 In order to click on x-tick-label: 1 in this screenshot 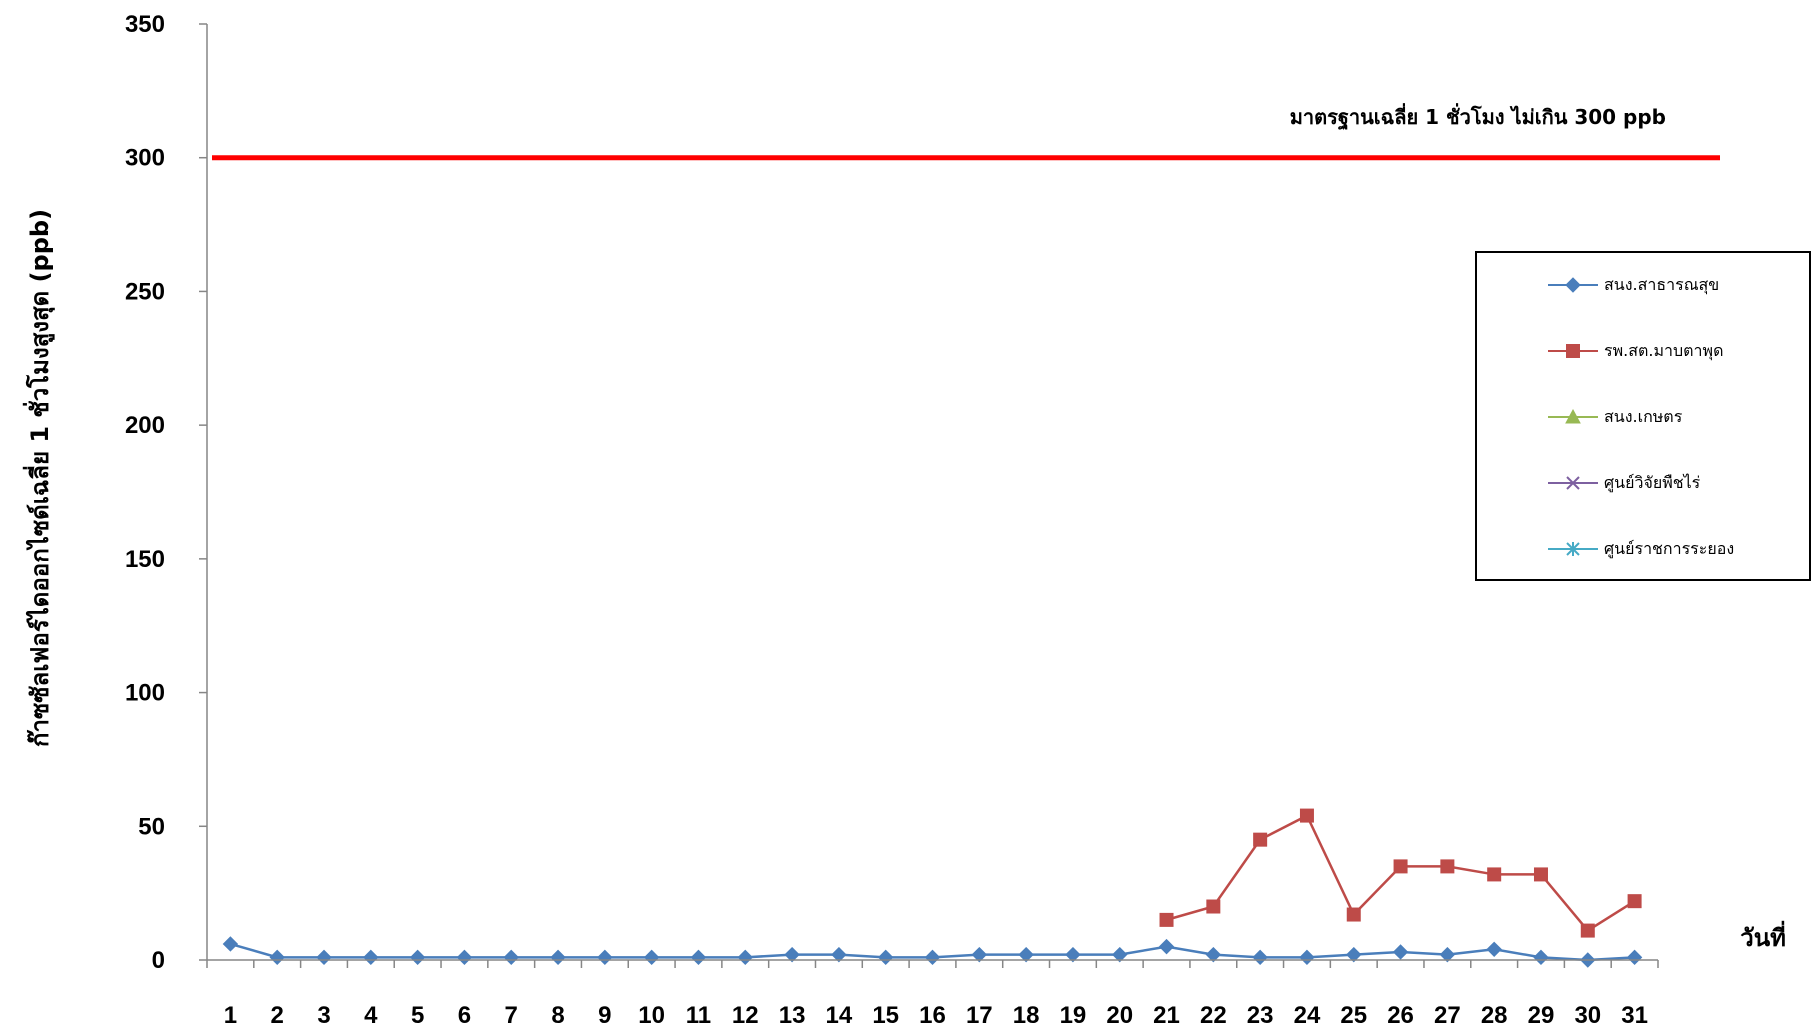, I will do `click(230, 1015)`.